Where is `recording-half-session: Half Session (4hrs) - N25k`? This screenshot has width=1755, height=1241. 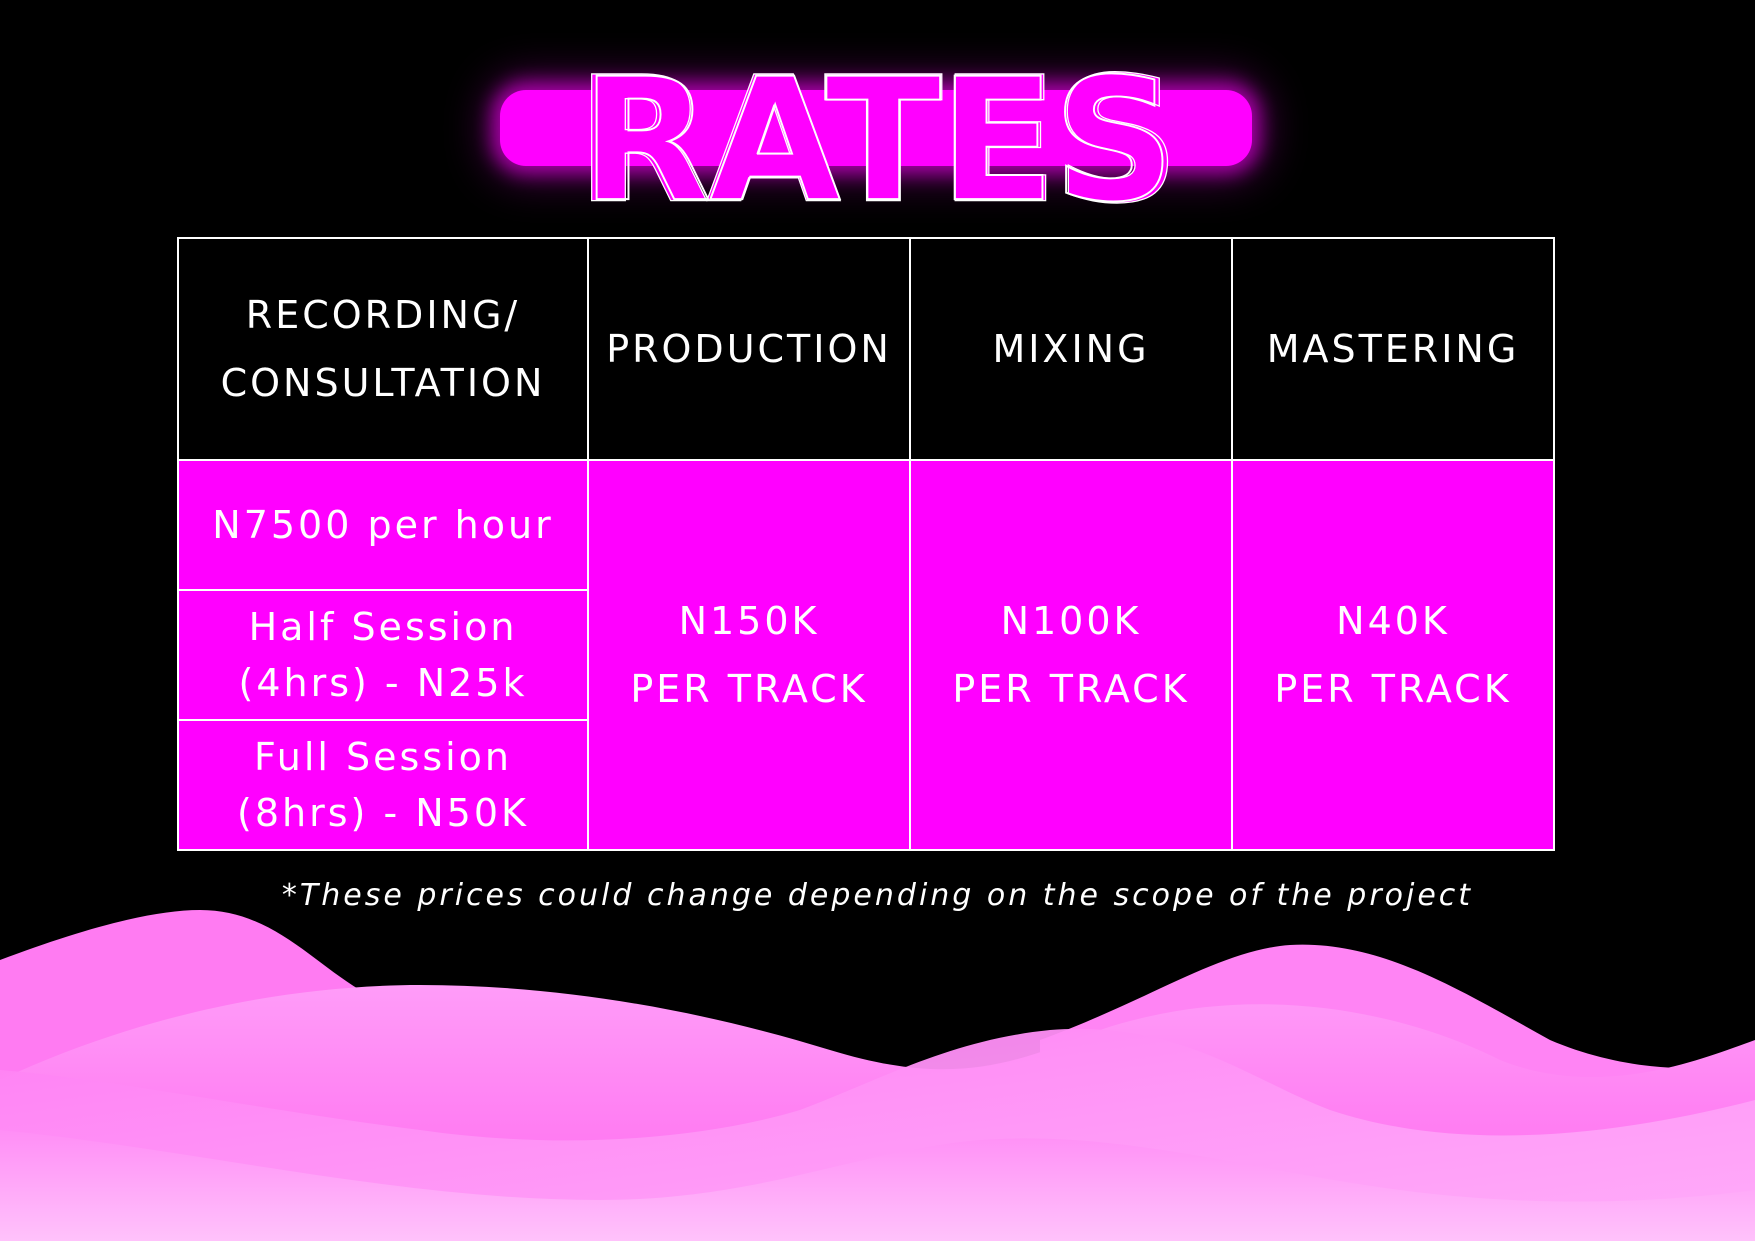
recording-half-session: Half Session (4hrs) - N25k is located at coordinates (383, 655).